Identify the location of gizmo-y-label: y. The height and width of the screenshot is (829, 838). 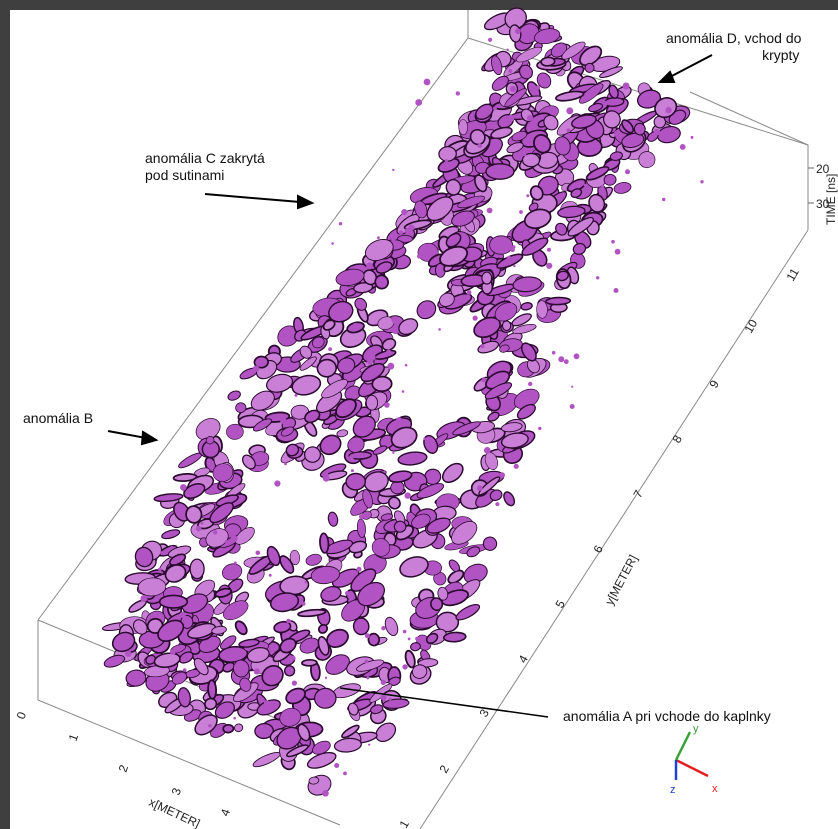
(696, 729).